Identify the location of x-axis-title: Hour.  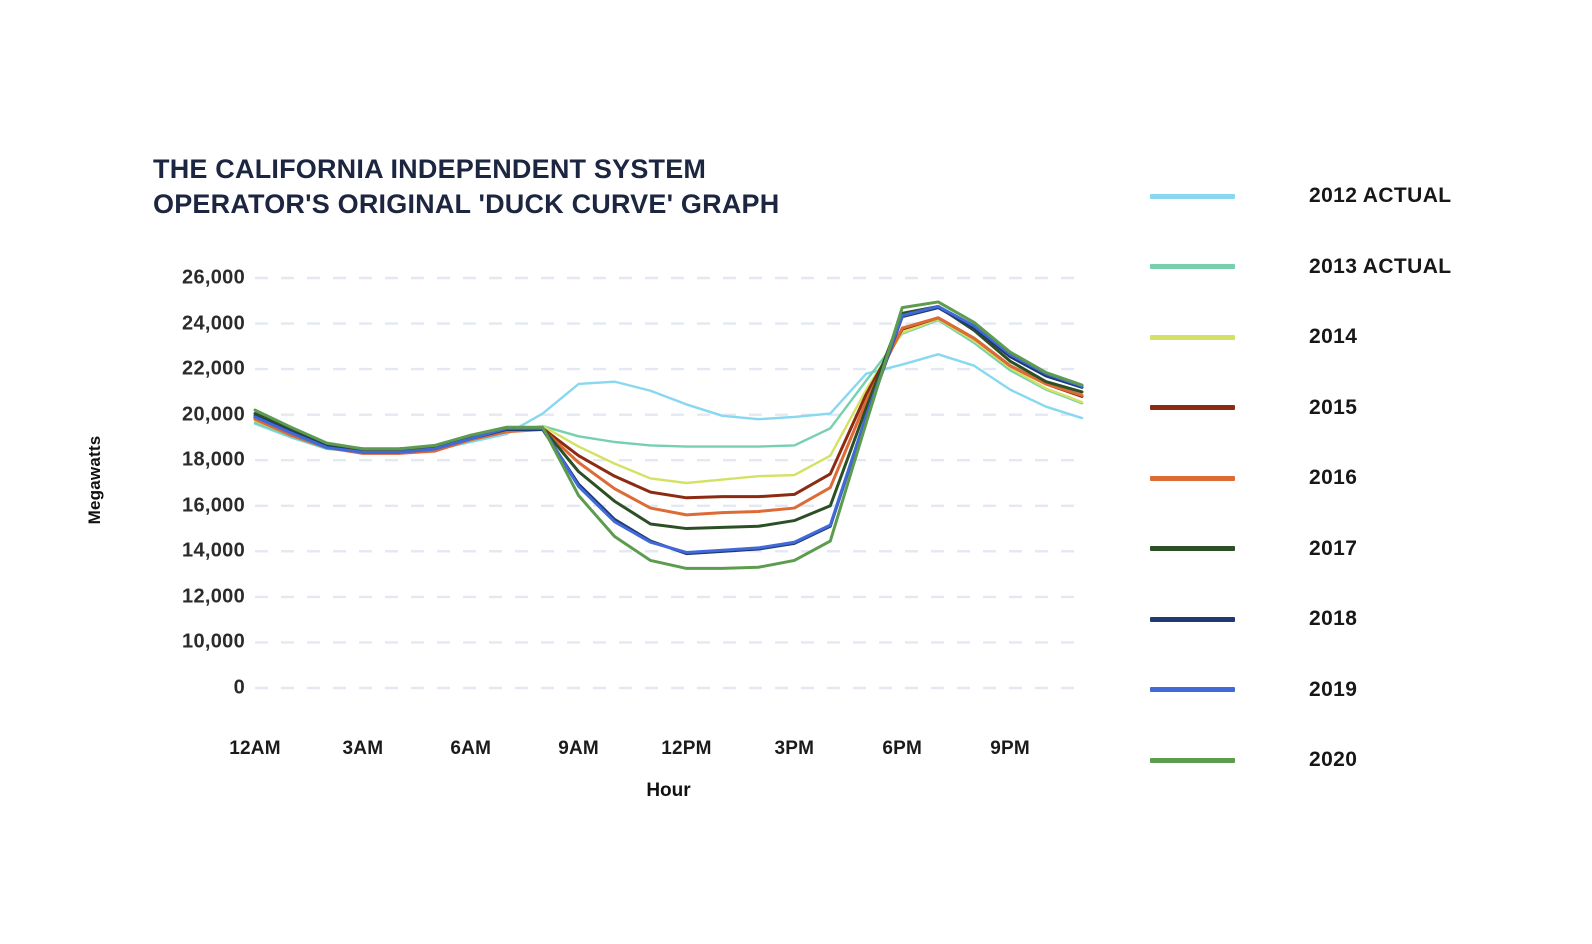
(668, 790).